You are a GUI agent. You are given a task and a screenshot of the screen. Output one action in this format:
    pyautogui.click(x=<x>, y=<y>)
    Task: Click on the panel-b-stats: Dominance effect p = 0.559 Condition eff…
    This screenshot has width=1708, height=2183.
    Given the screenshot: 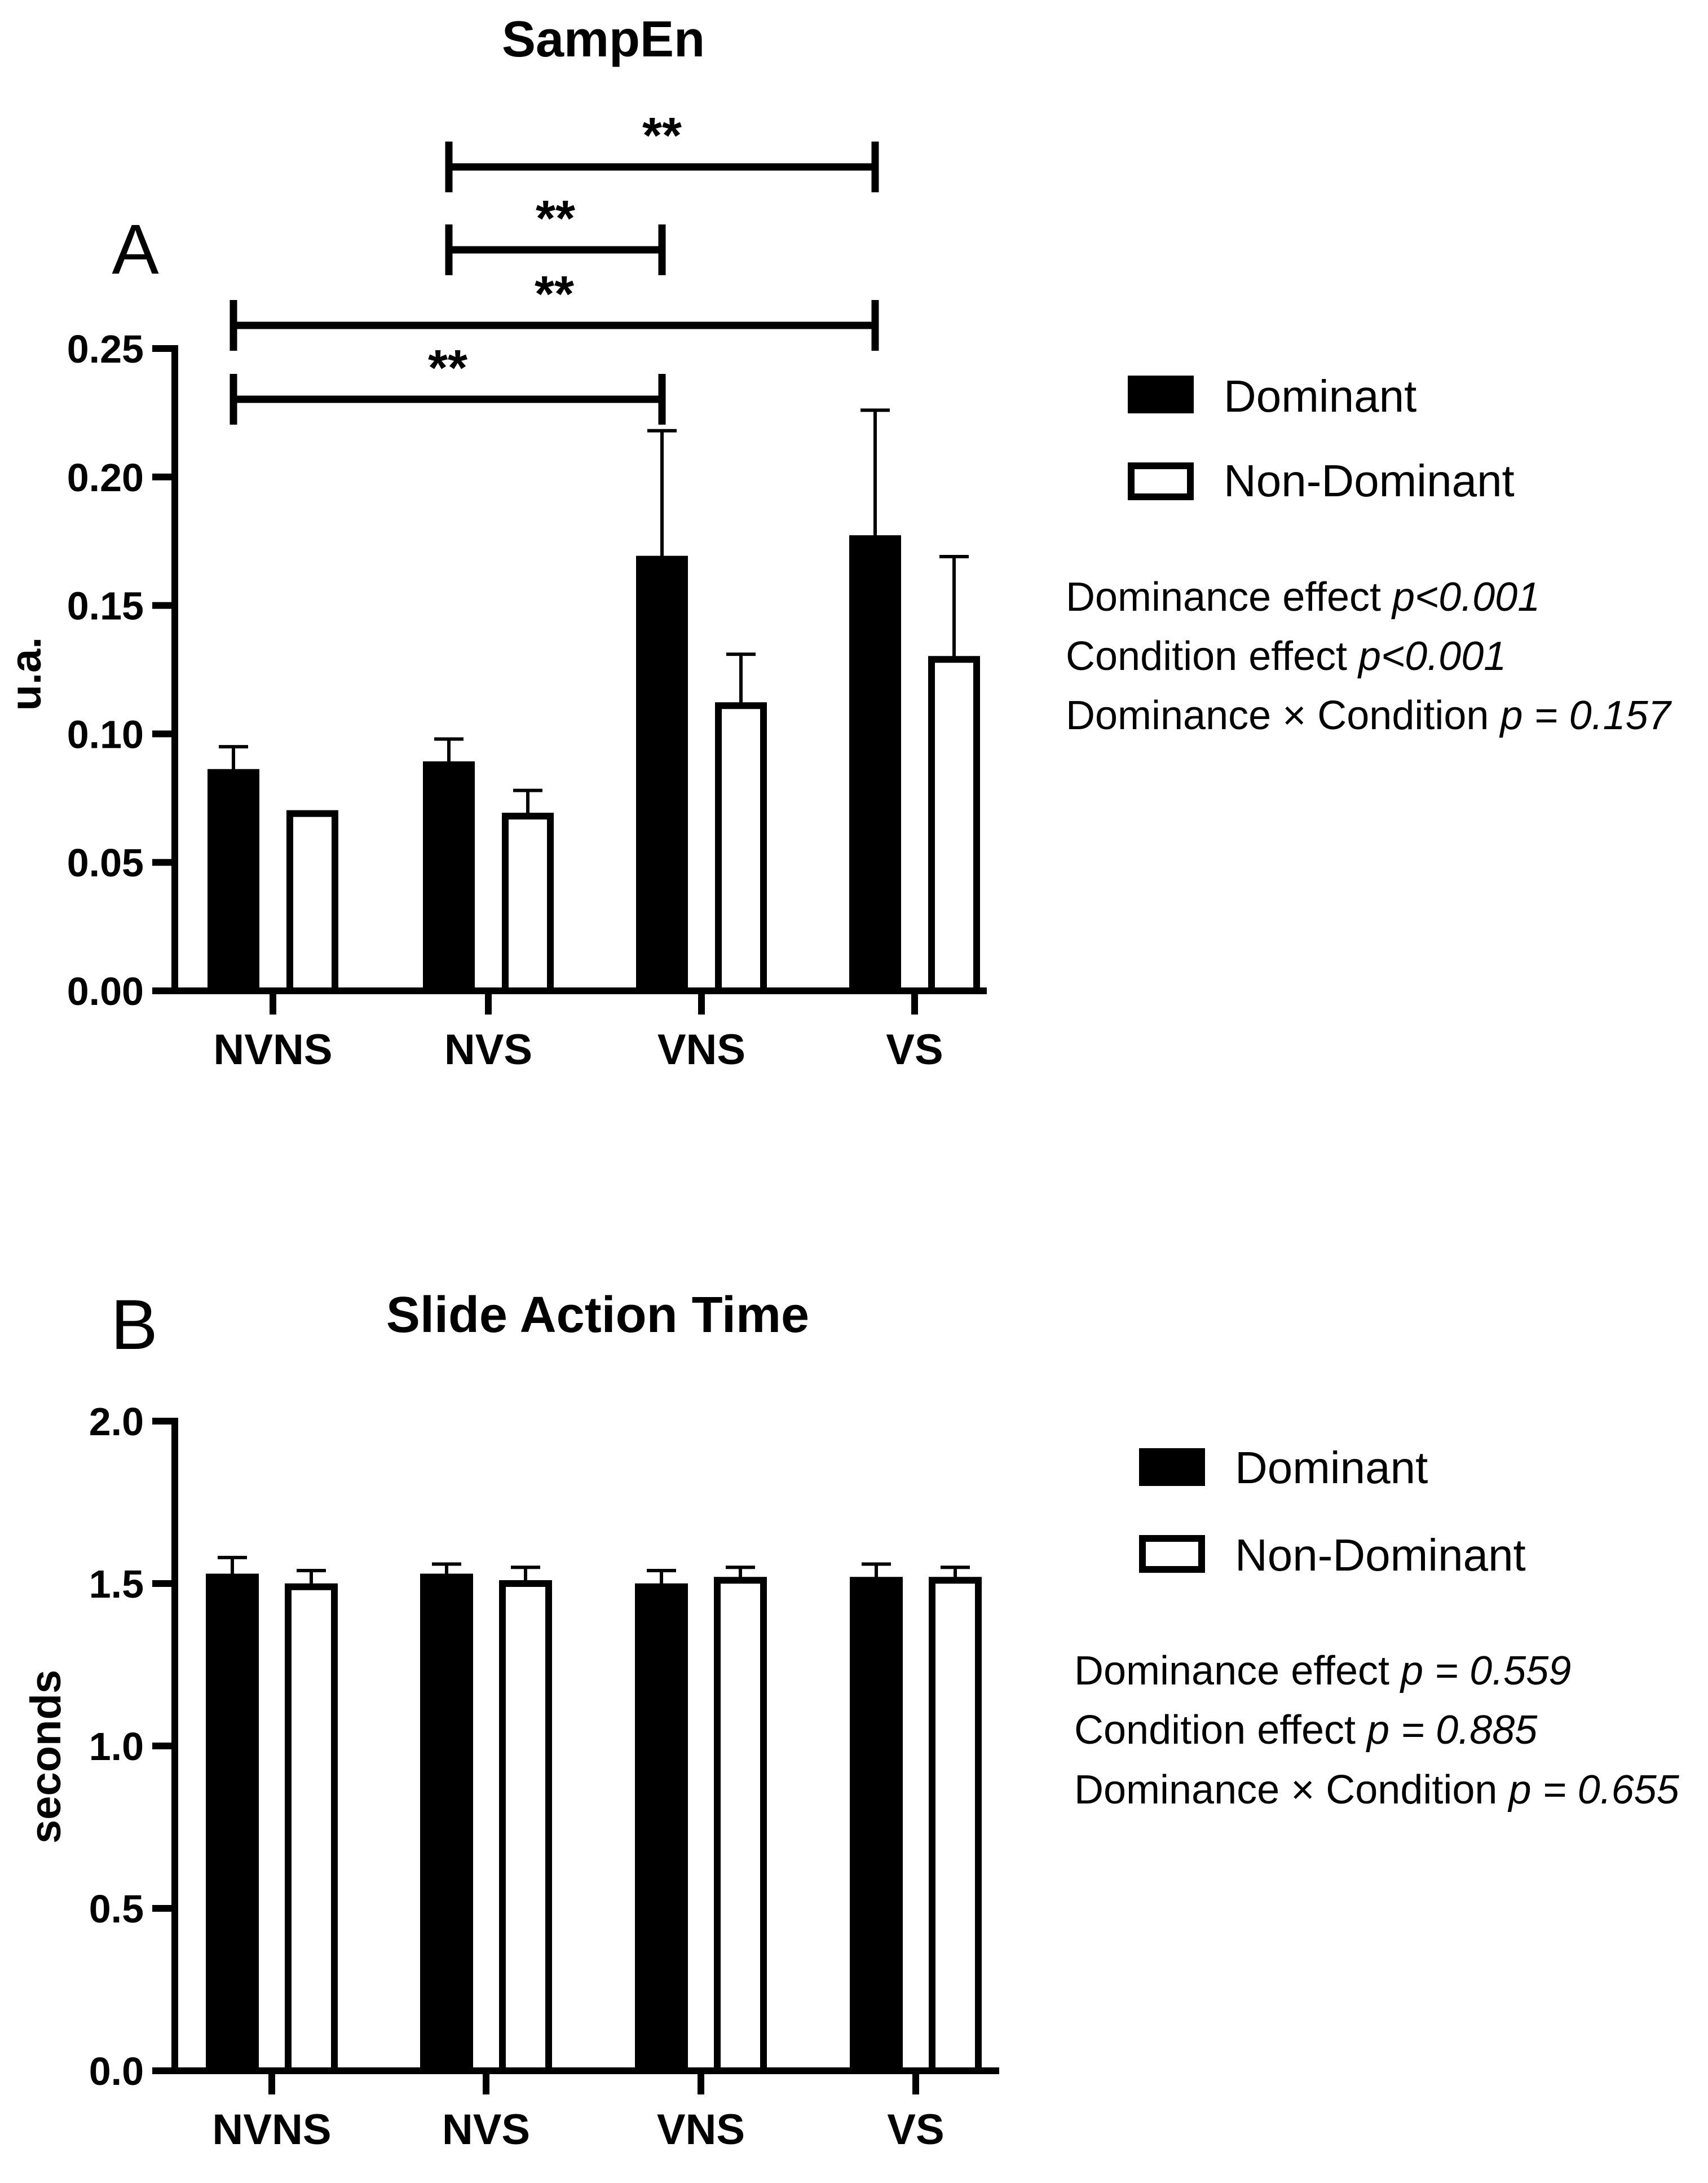 What is the action you would take?
    pyautogui.click(x=1377, y=1730)
    